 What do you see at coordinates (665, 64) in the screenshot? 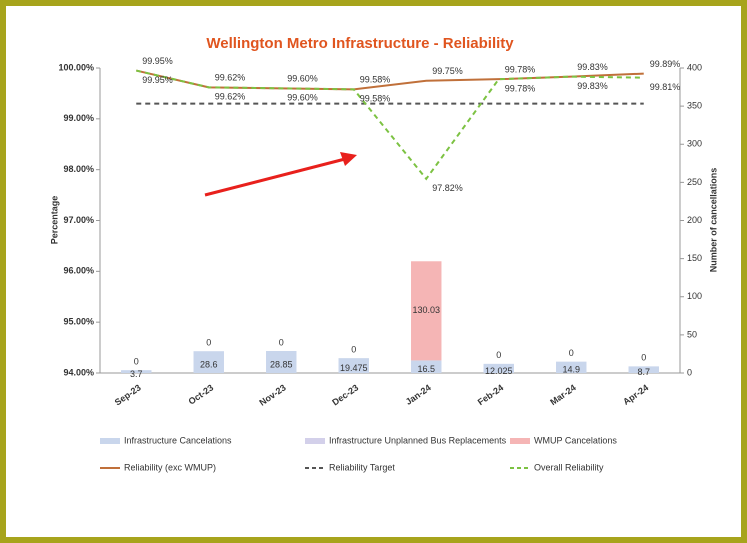
I see `line-label: 99.89%` at bounding box center [665, 64].